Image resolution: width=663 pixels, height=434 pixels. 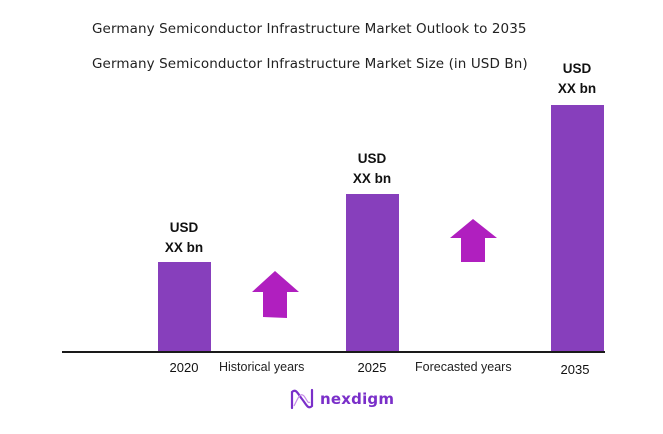 I want to click on bar-value-label-2025: USD XX bn, so click(x=372, y=169).